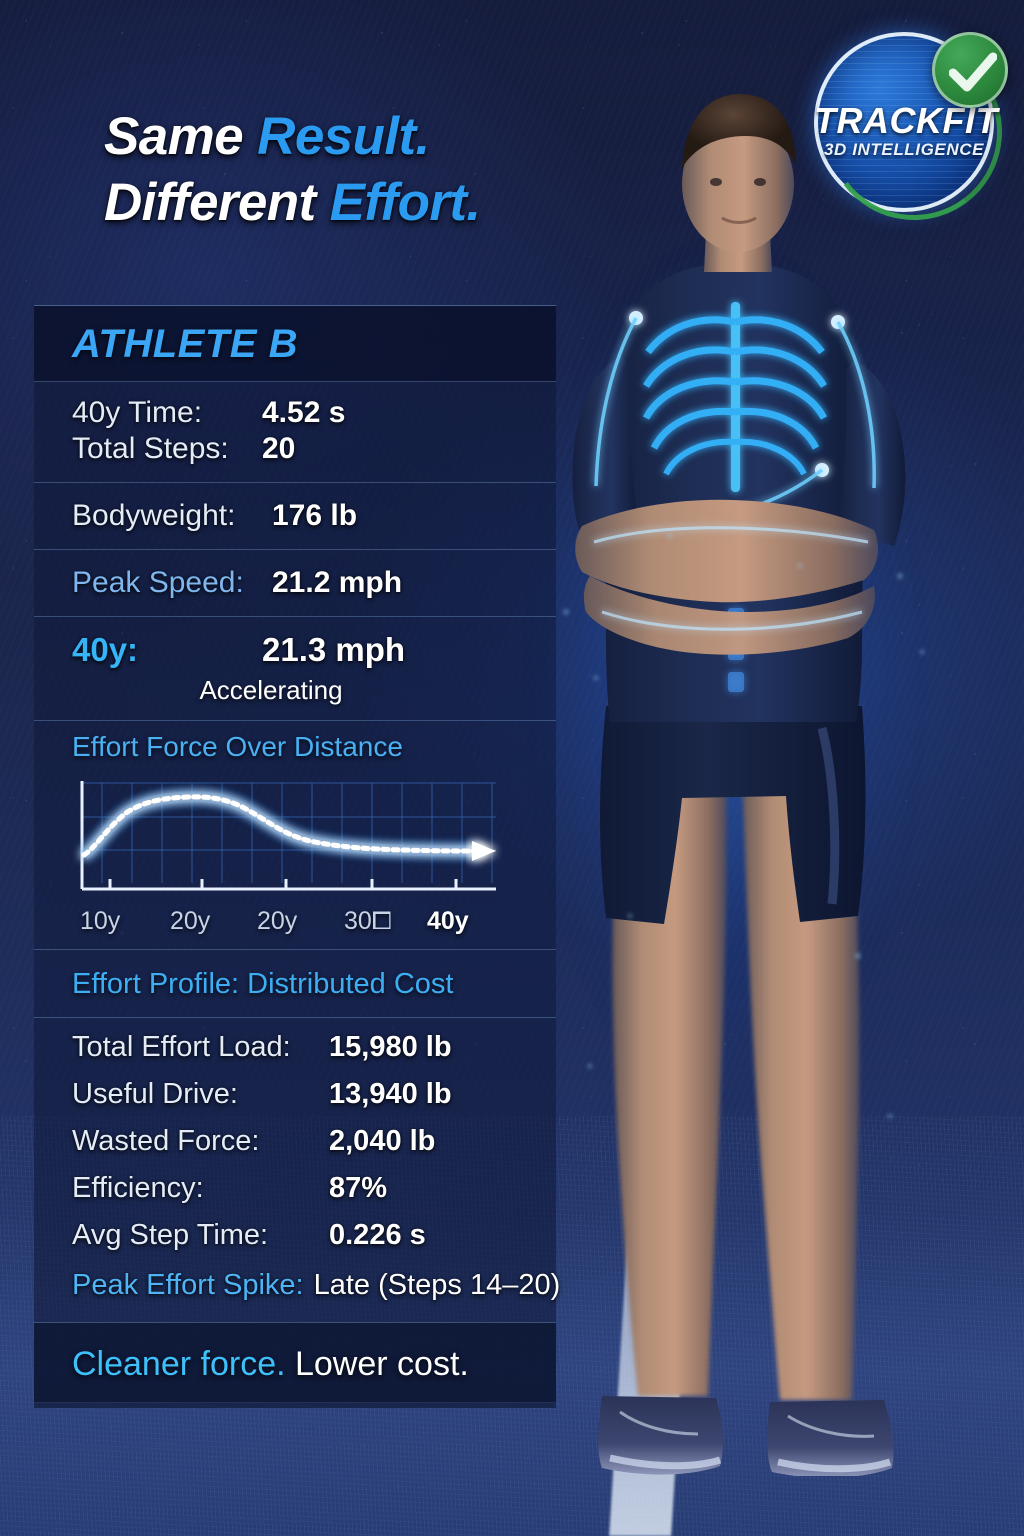 The width and height of the screenshot is (1024, 1536). Describe the element at coordinates (390, 1047) in the screenshot. I see `stat-value: 15,980 lb` at that location.